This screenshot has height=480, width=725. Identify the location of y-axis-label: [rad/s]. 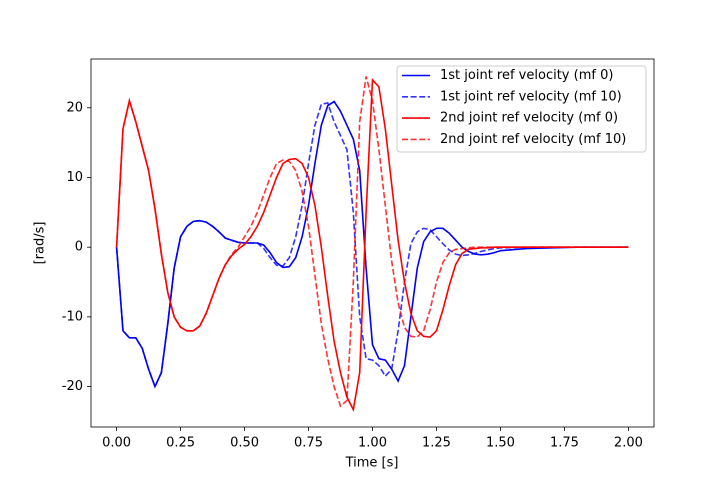
(40, 243).